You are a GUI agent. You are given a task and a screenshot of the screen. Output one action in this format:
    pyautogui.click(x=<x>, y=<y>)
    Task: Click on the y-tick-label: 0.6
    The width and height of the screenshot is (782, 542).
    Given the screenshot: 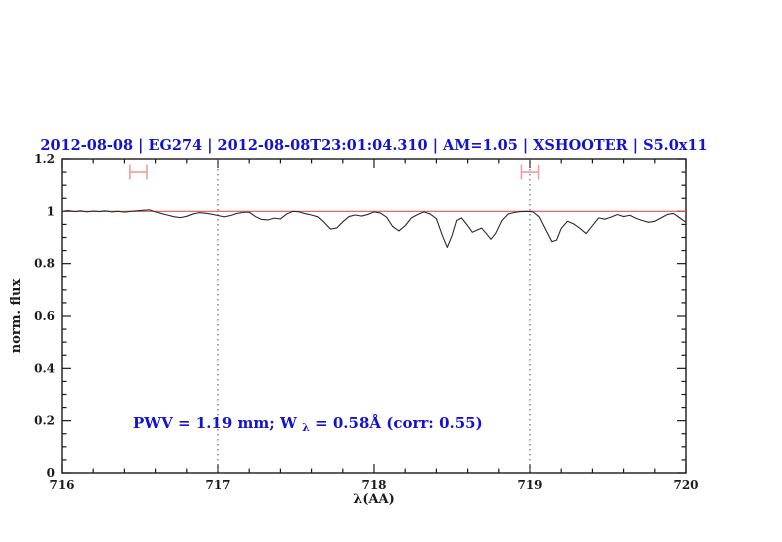 What is the action you would take?
    pyautogui.click(x=44, y=316)
    